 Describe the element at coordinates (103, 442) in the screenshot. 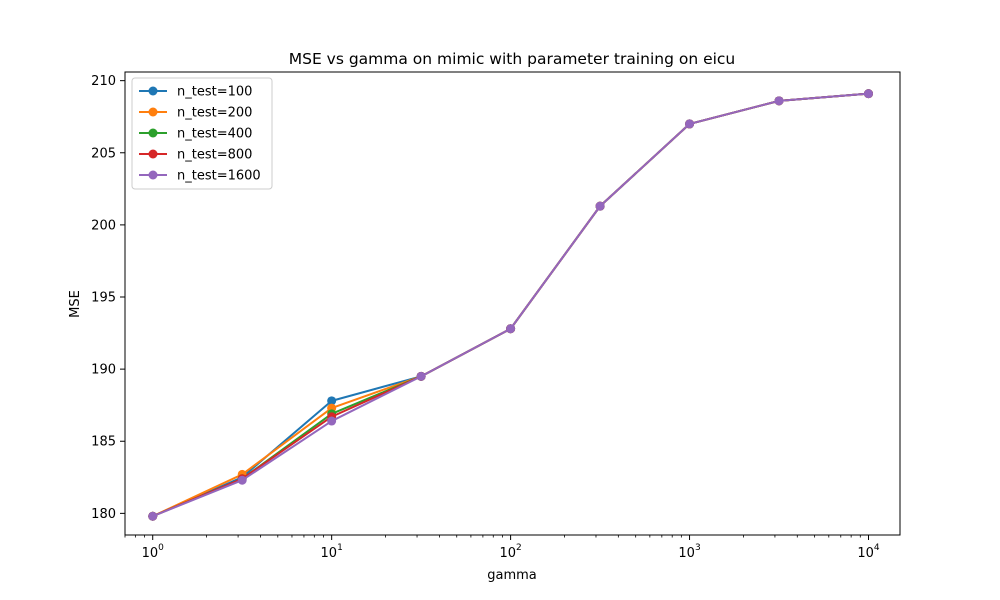

I see `y-tick-label-1: 185` at that location.